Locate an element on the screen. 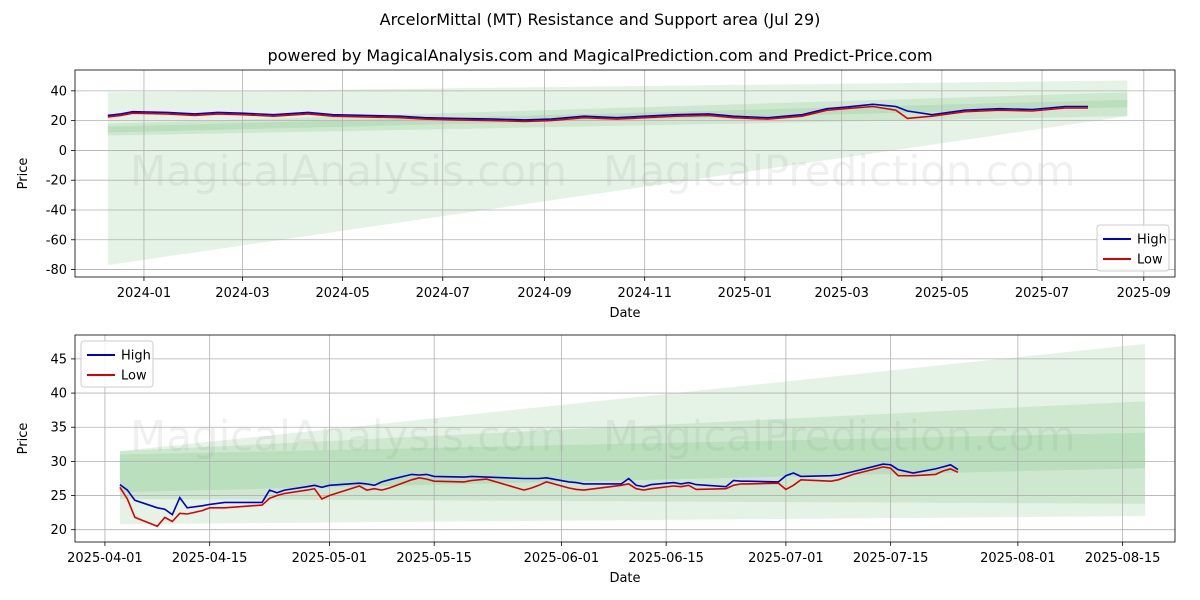 Image resolution: width=1200 pixels, height=600 pixels. tick-label-x: 2024-05 is located at coordinates (342, 293).